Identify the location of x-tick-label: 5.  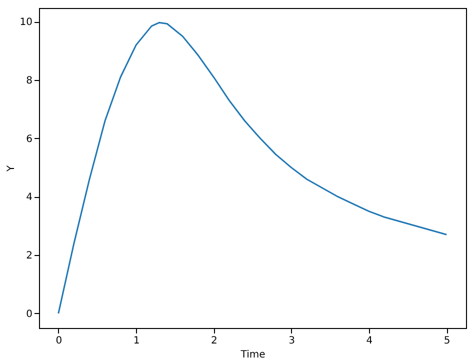
(447, 341).